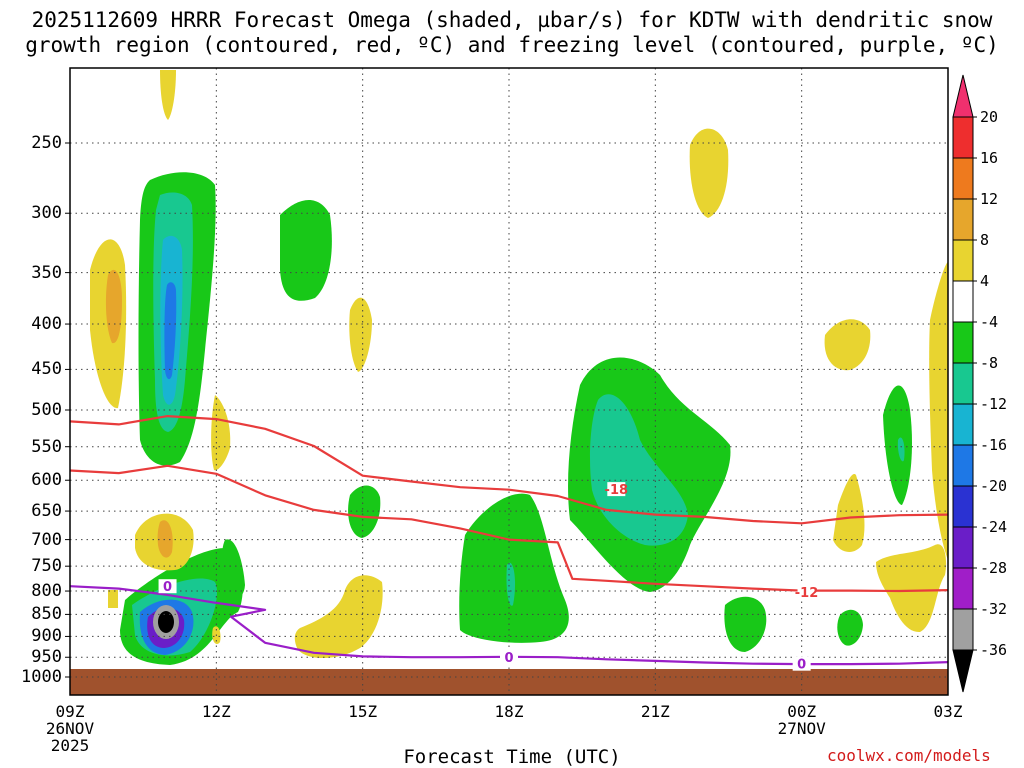  I want to click on colorbar-label--16: -16, so click(994, 445).